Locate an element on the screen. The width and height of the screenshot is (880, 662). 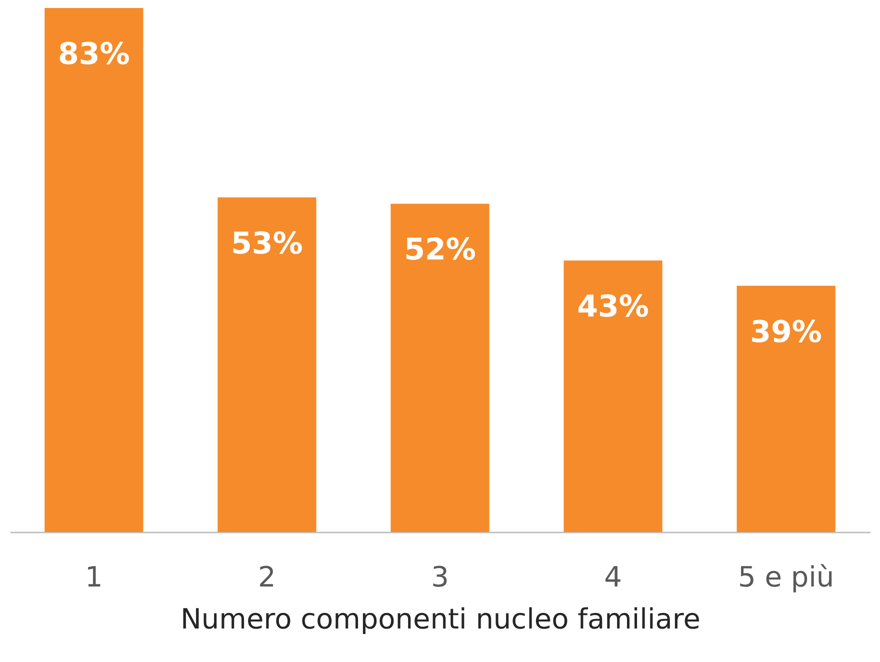
data-label: 83% is located at coordinates (94, 54).